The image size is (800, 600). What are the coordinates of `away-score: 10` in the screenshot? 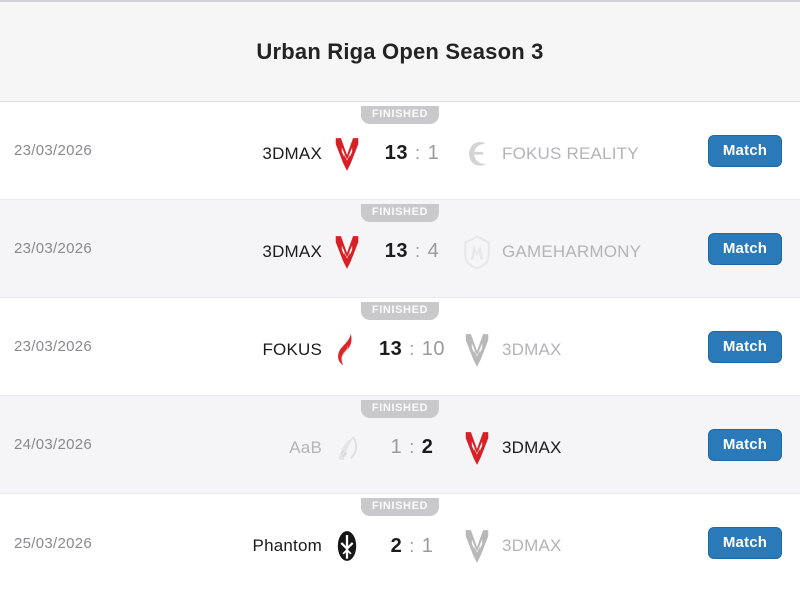 It's located at (433, 349).